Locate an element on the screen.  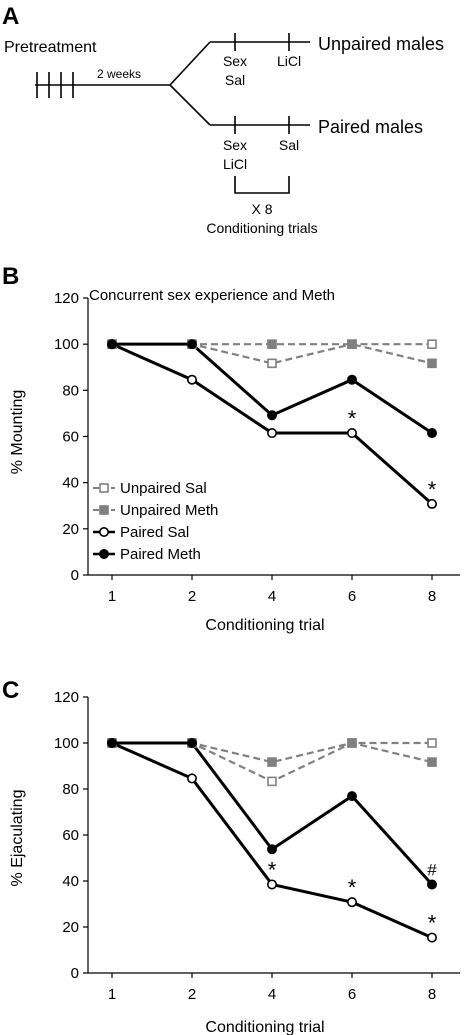
chart-b-xlabel: Conditioning trial is located at coordinates (264, 625).